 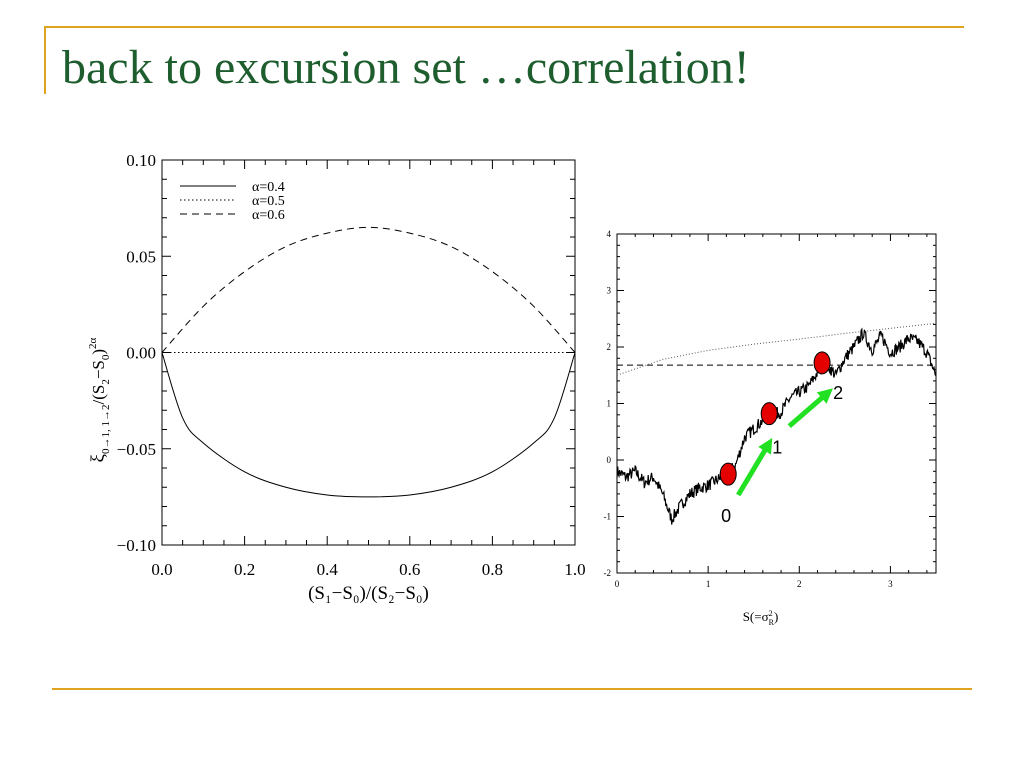 I want to click on marker-label: 2, so click(x=838, y=393).